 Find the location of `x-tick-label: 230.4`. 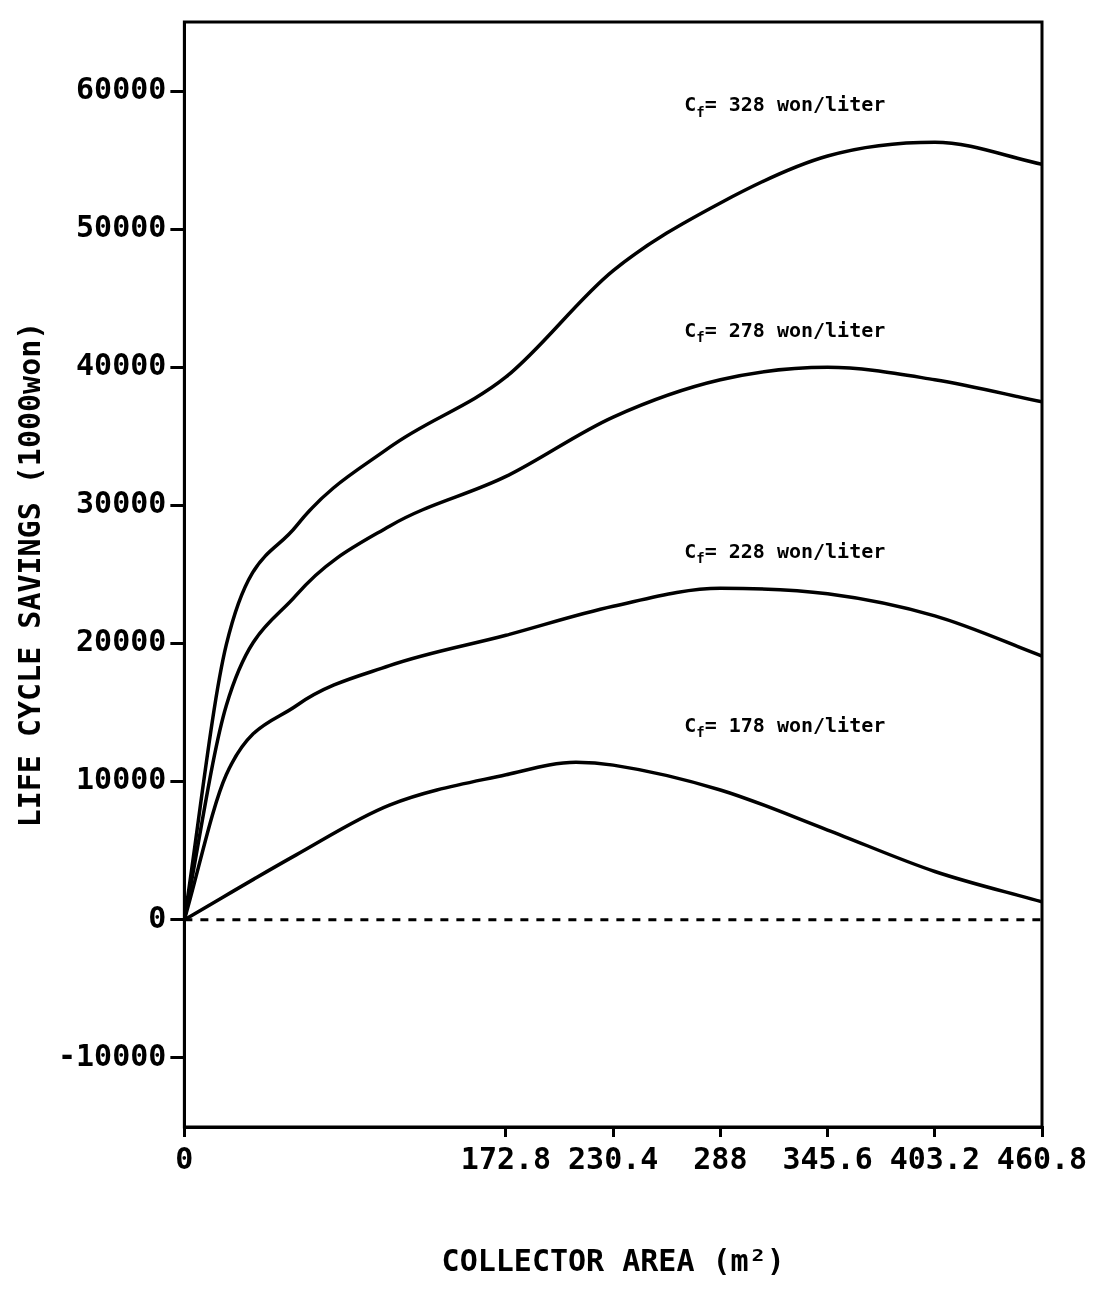

x-tick-label: 230.4 is located at coordinates (613, 1158).